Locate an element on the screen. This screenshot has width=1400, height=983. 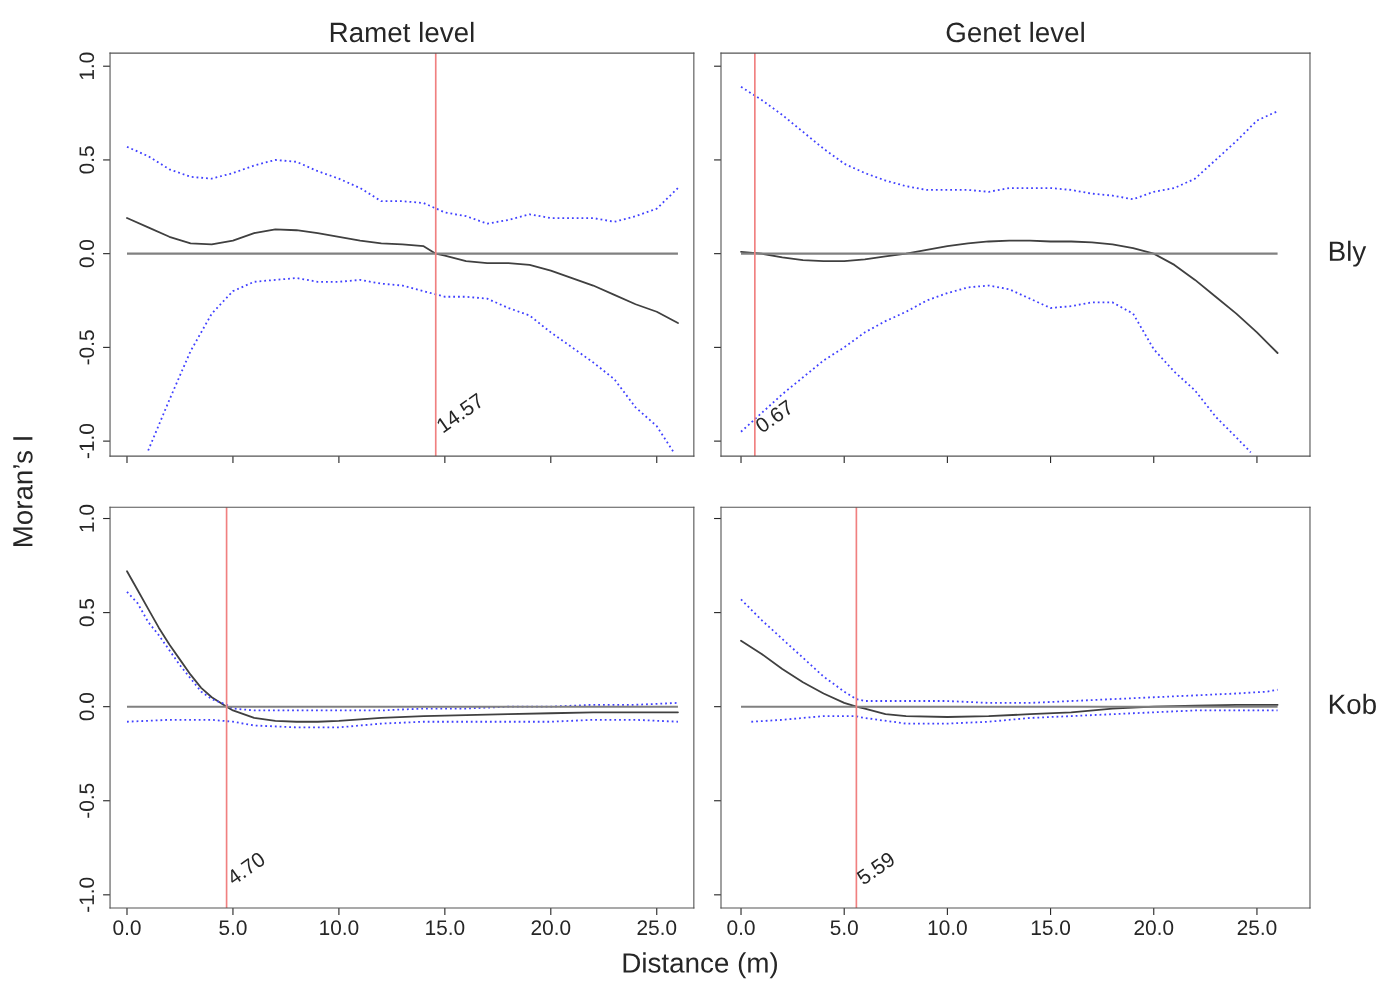
chart-title: Ramet level is located at coordinates (402, 32).